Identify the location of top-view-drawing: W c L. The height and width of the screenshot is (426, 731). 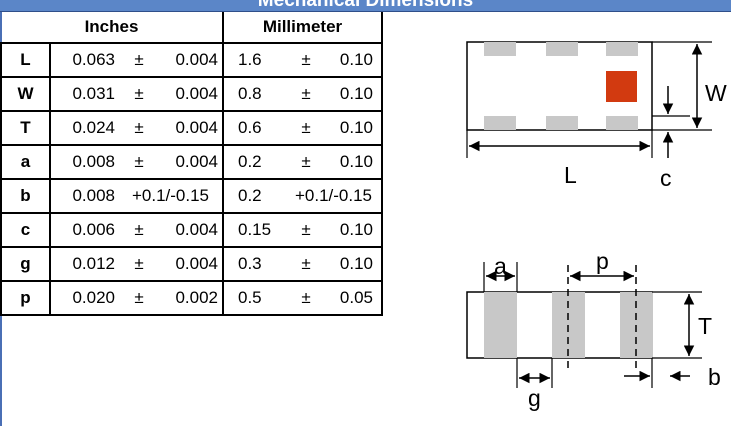
(596, 116).